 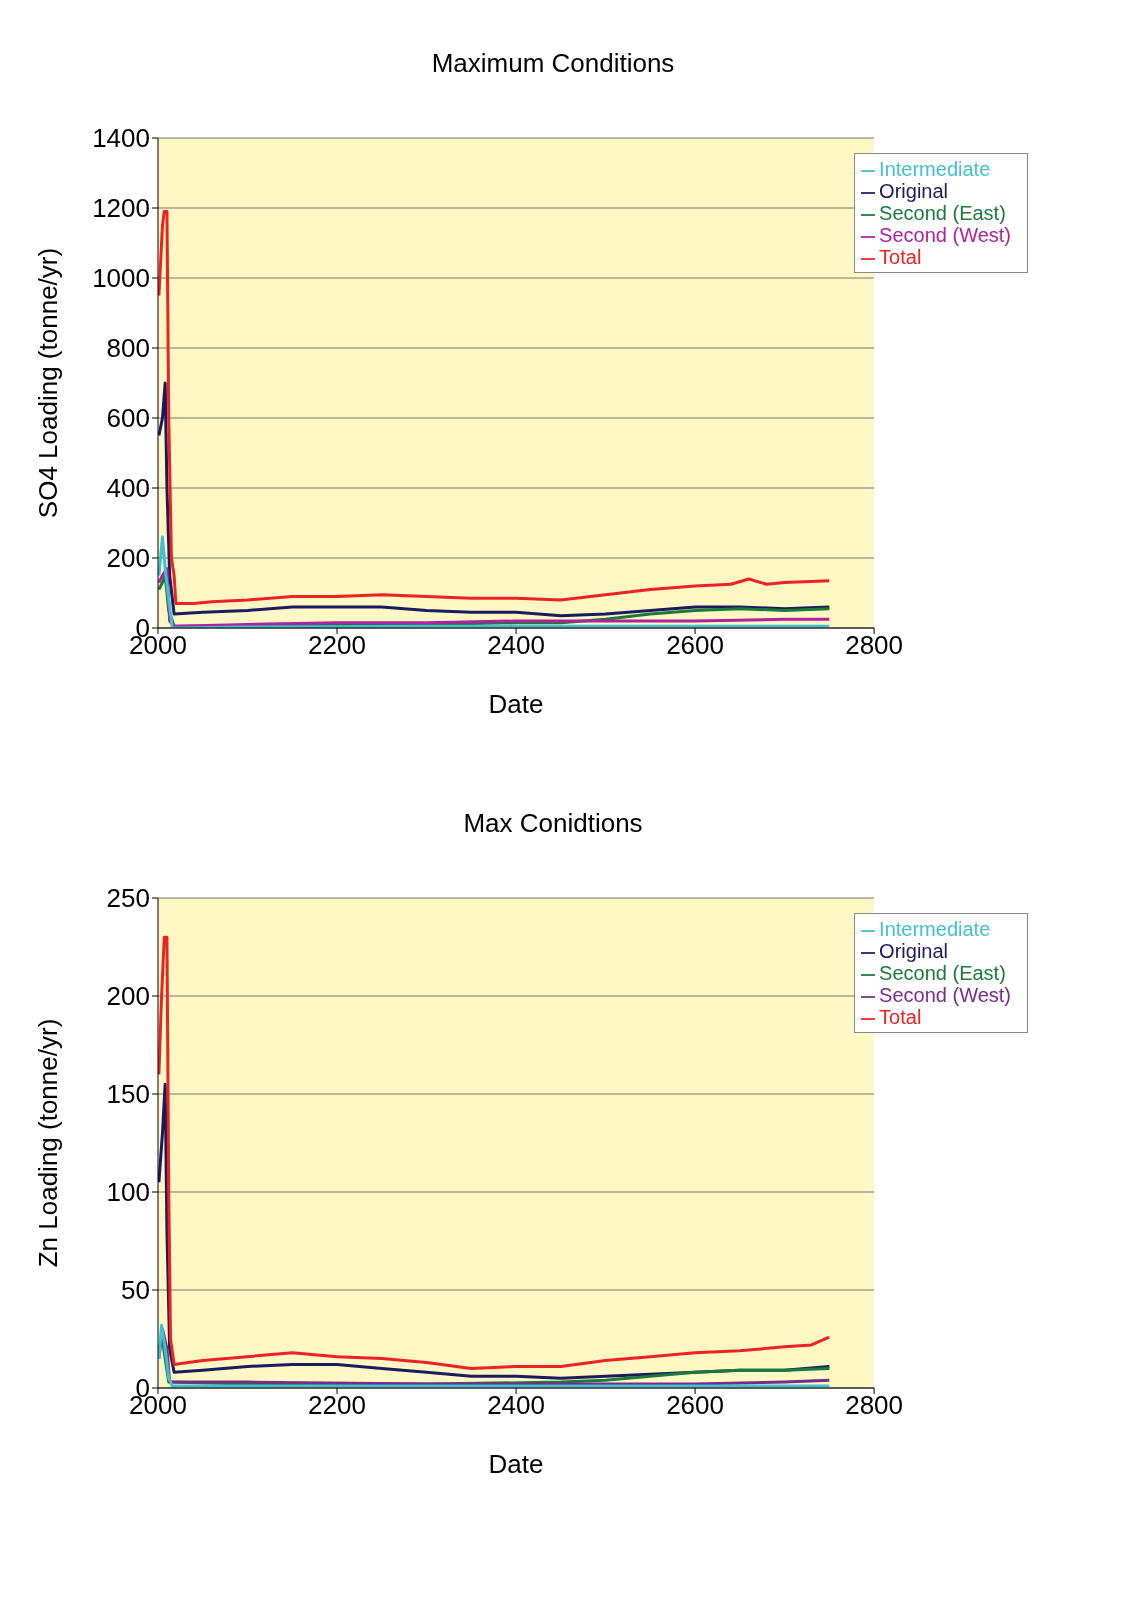 What do you see at coordinates (553, 63) in the screenshot?
I see `chart-title: Maximum Conditions` at bounding box center [553, 63].